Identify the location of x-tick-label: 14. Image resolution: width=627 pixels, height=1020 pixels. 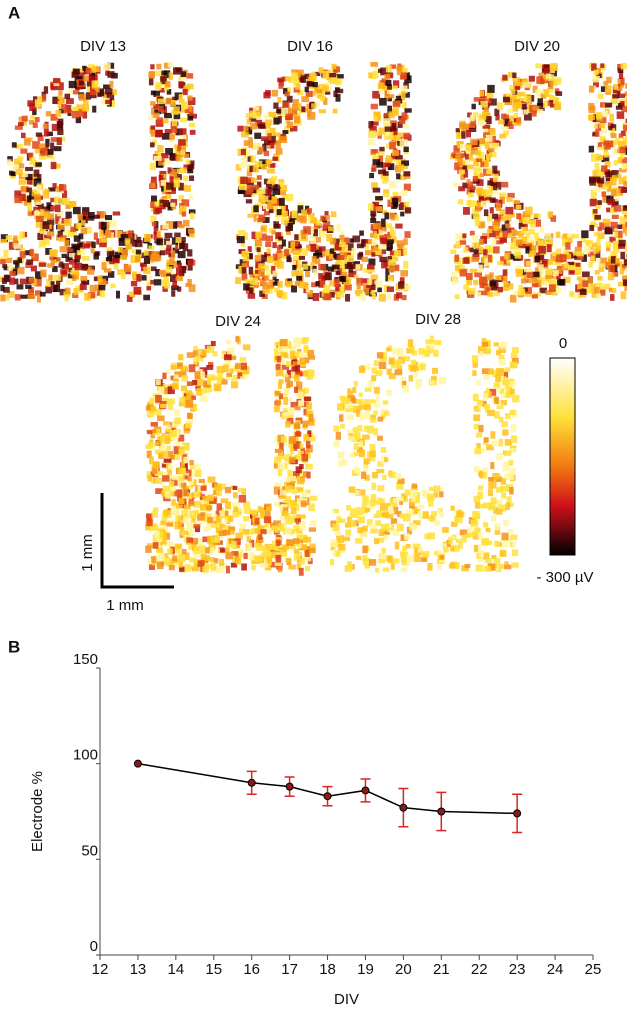
(176, 969).